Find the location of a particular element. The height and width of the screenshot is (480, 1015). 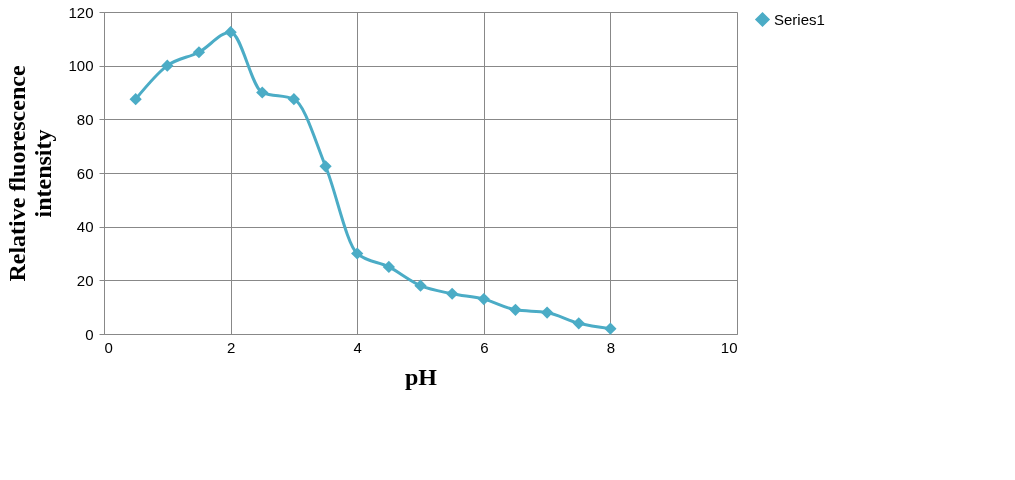

x-tick-label: 6 is located at coordinates (484, 347).